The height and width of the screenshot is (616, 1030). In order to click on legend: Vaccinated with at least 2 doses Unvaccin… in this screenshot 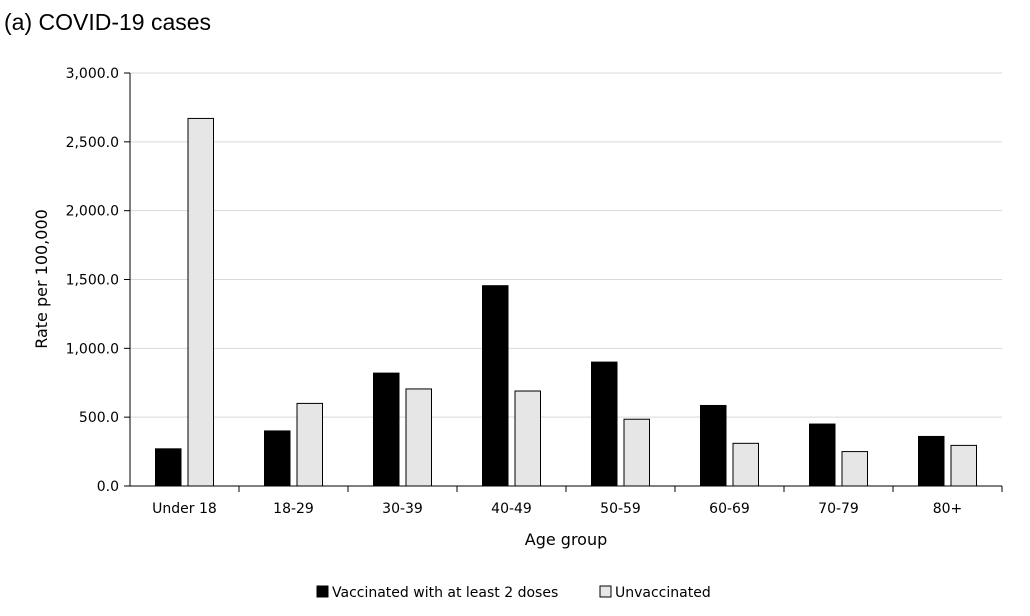, I will do `click(513, 593)`.